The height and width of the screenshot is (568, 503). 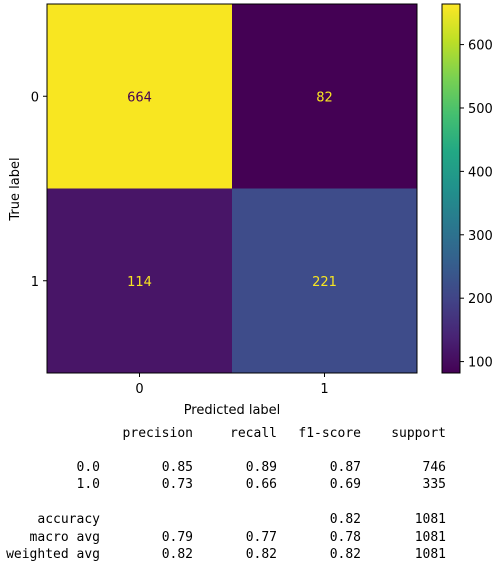 I want to click on cell-value-0-1: 82, so click(x=324, y=97).